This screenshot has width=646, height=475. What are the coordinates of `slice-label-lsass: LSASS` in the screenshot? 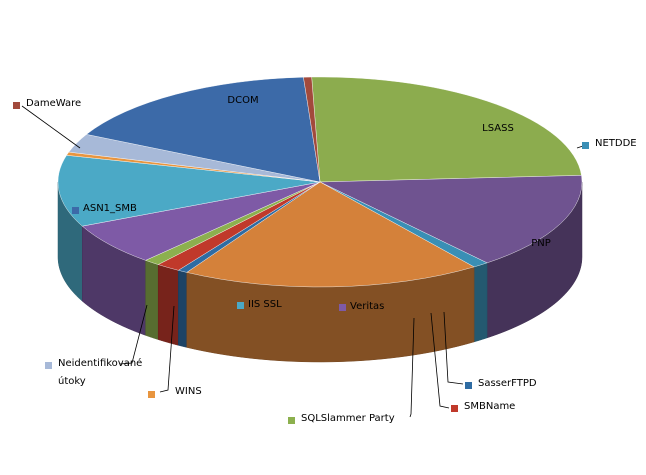 It's located at (498, 128).